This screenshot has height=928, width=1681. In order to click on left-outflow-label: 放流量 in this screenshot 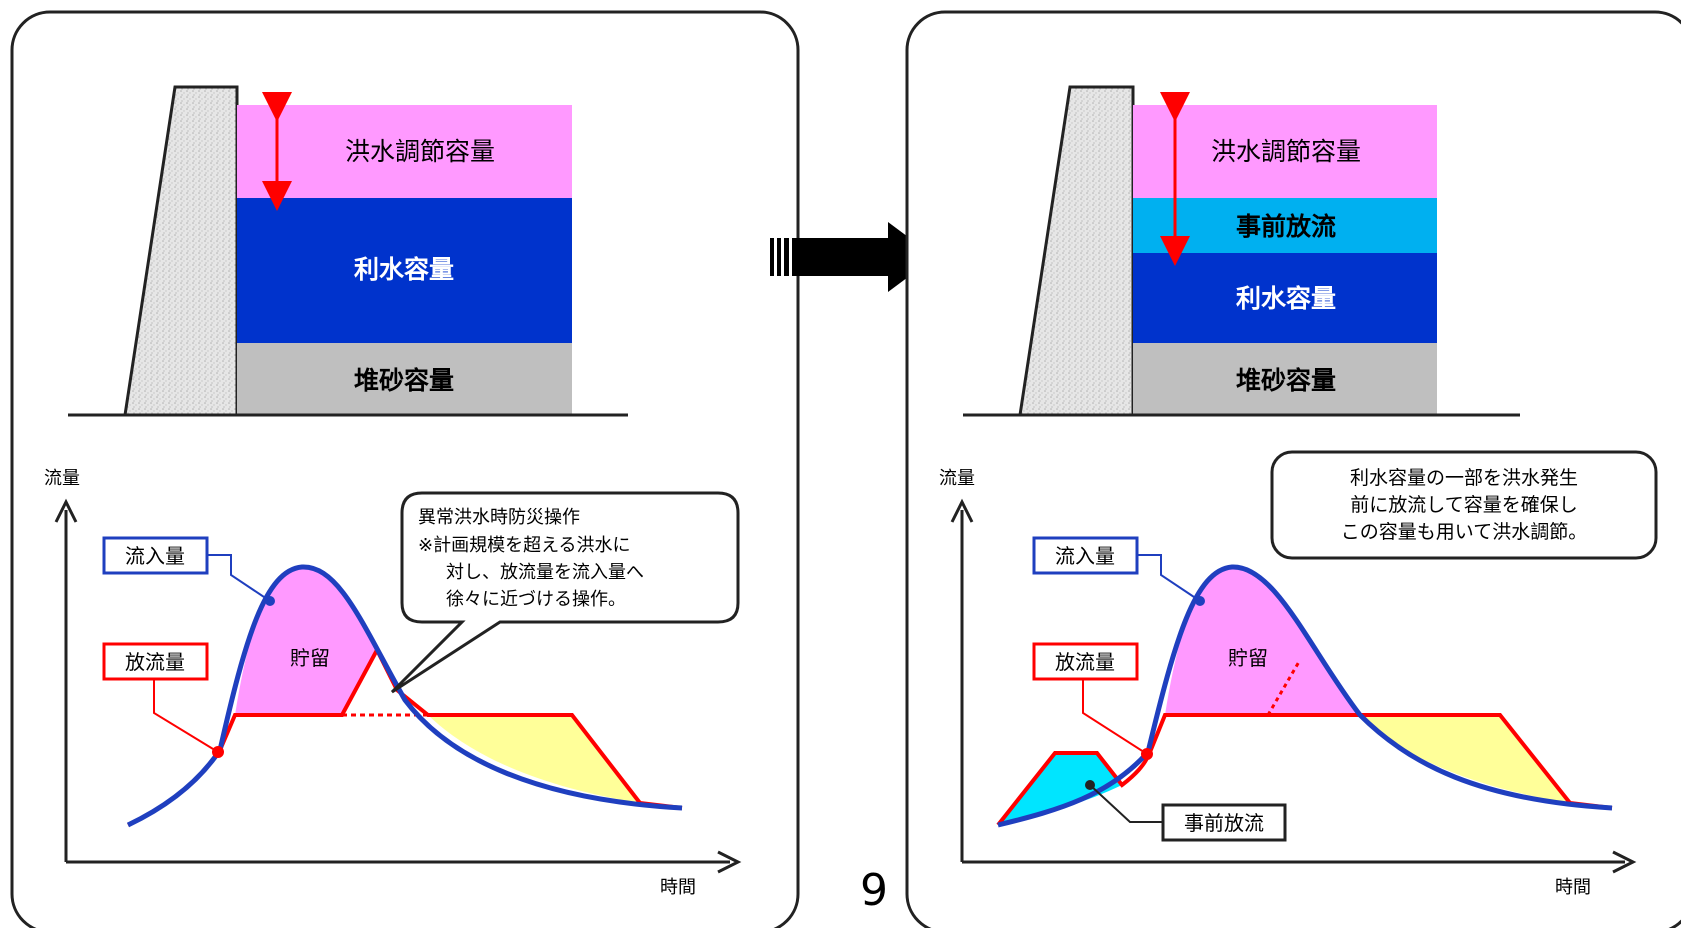, I will do `click(155, 662)`.